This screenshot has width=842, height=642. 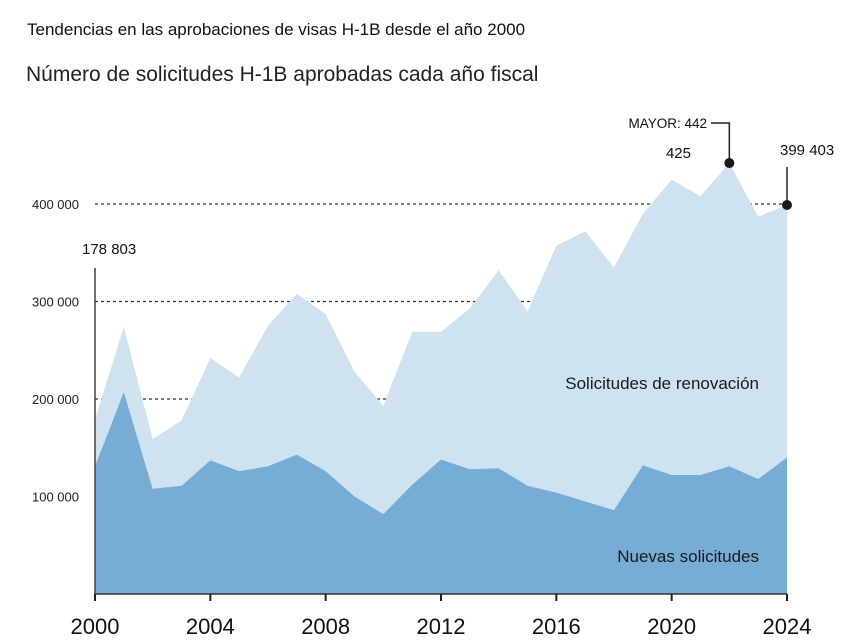 I want to click on x-tick-label: 2008, so click(x=325, y=626).